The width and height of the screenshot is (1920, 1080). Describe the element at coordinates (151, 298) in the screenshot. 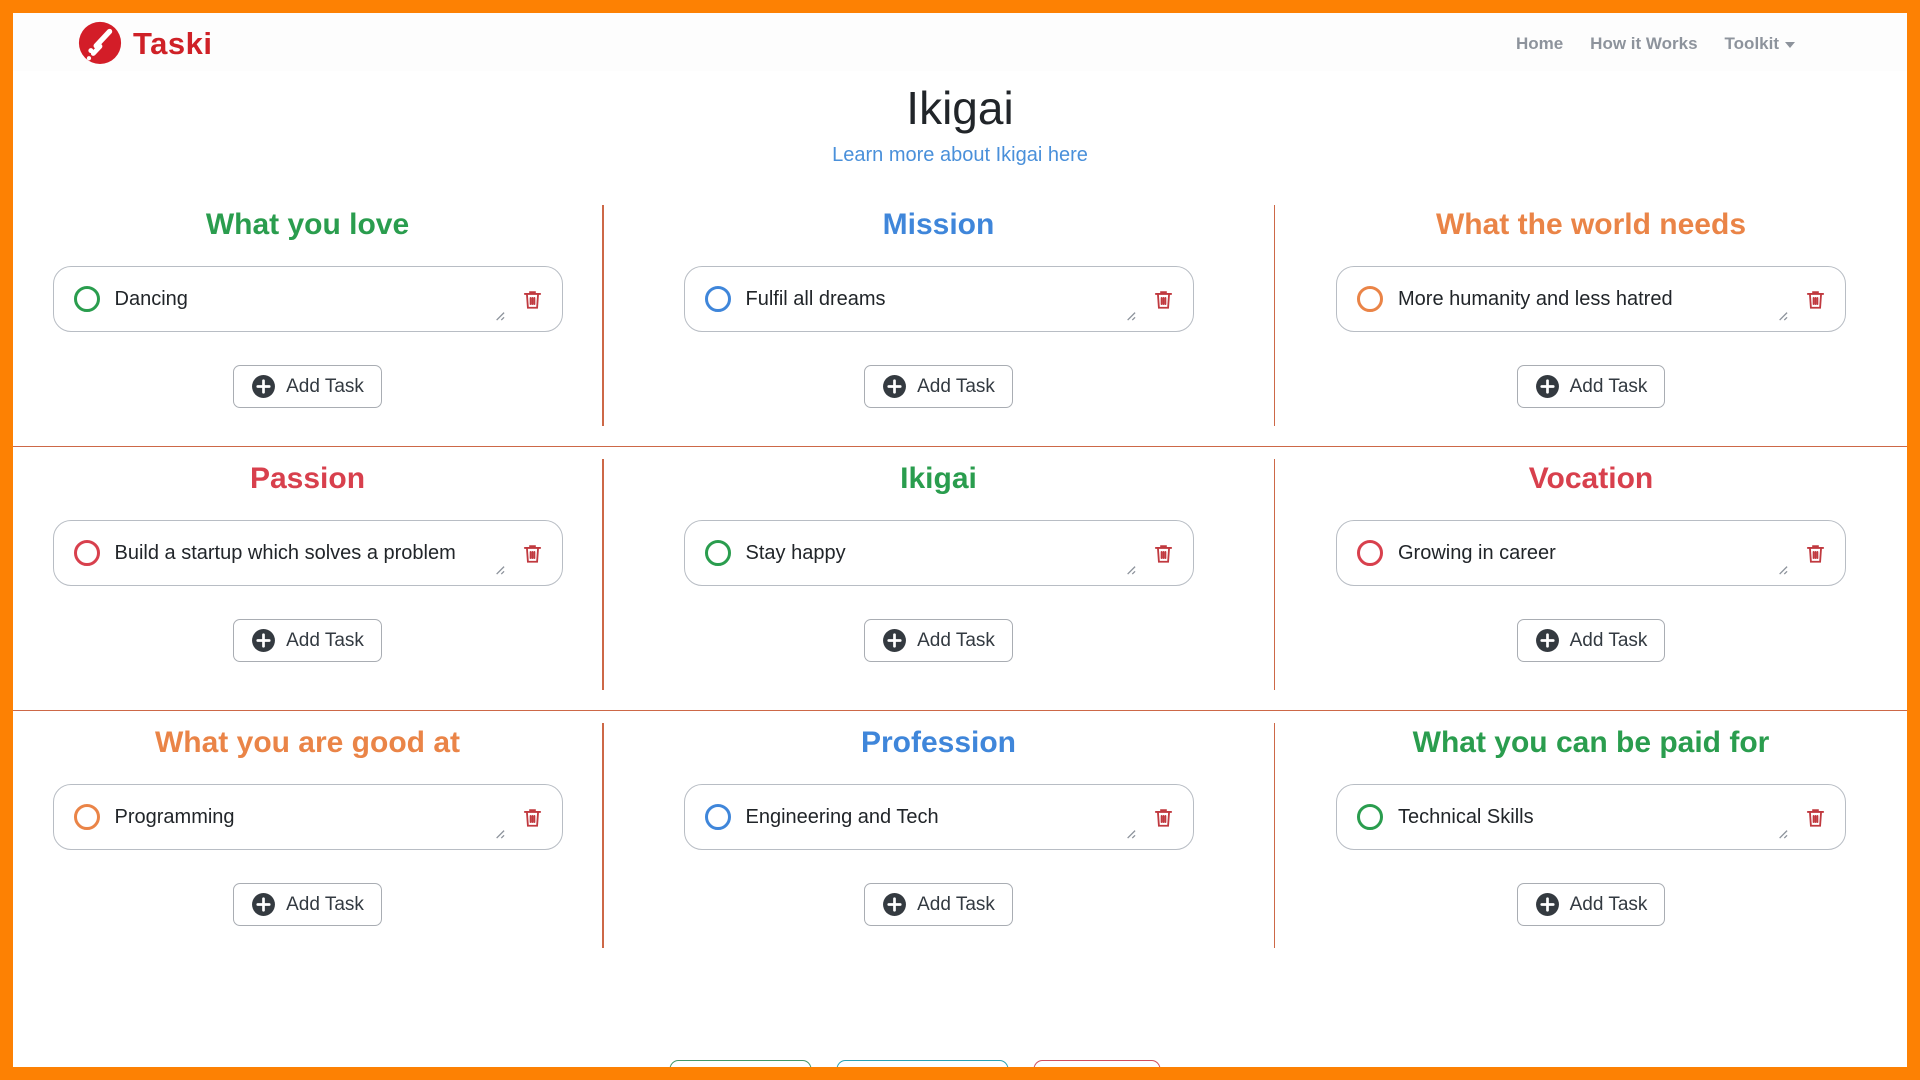

I see `task-textarea: Dancing` at that location.